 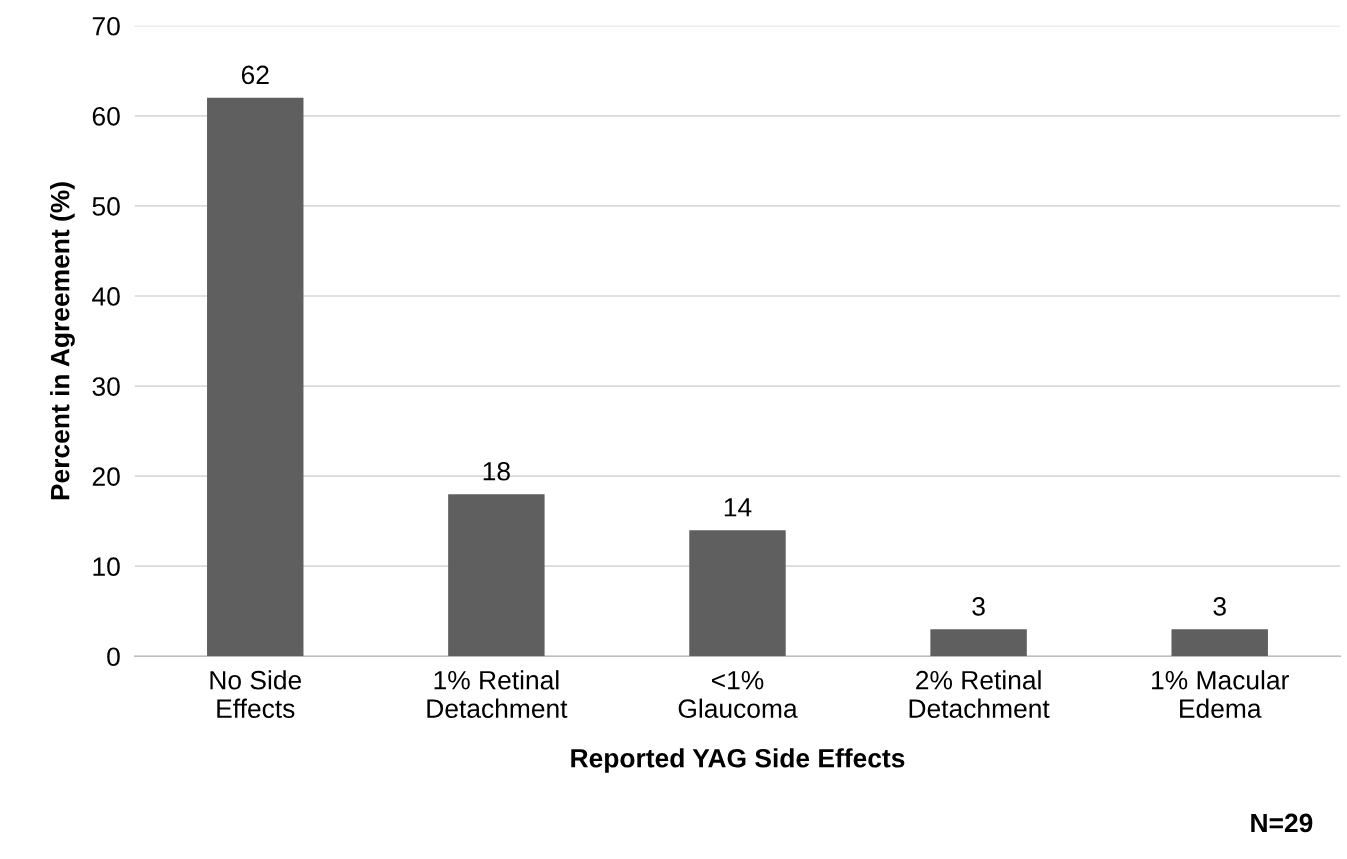 What do you see at coordinates (738, 507) in the screenshot?
I see `data-label: 14` at bounding box center [738, 507].